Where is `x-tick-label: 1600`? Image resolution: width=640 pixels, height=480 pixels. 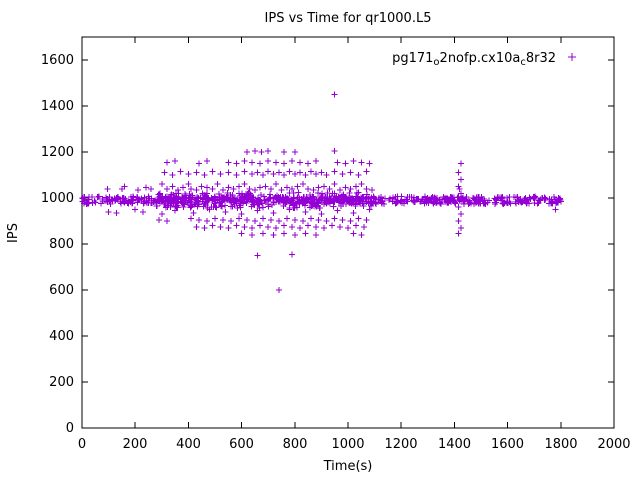
x-tick-label: 1600 is located at coordinates (507, 444).